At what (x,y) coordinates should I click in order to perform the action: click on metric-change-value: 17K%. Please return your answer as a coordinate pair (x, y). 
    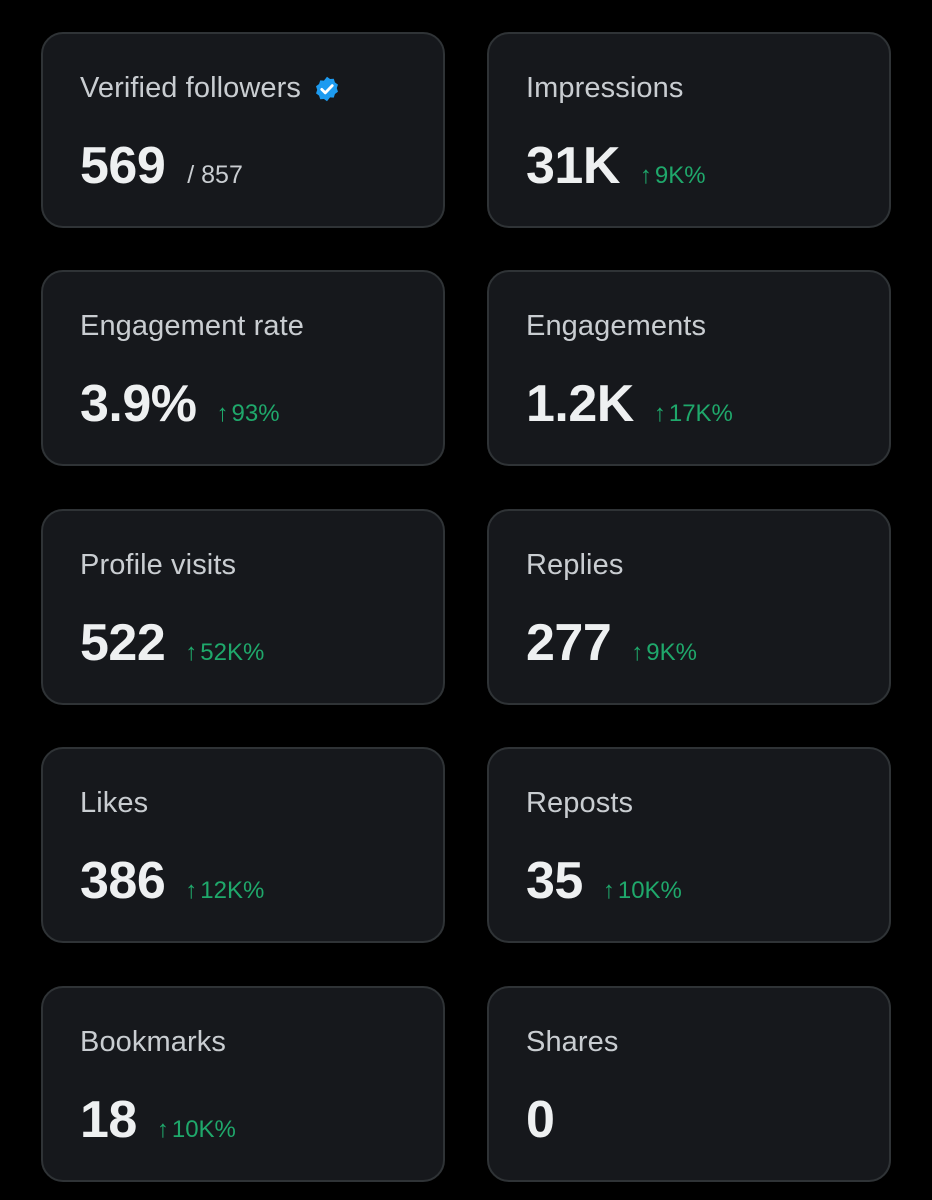
    Looking at the image, I should click on (700, 413).